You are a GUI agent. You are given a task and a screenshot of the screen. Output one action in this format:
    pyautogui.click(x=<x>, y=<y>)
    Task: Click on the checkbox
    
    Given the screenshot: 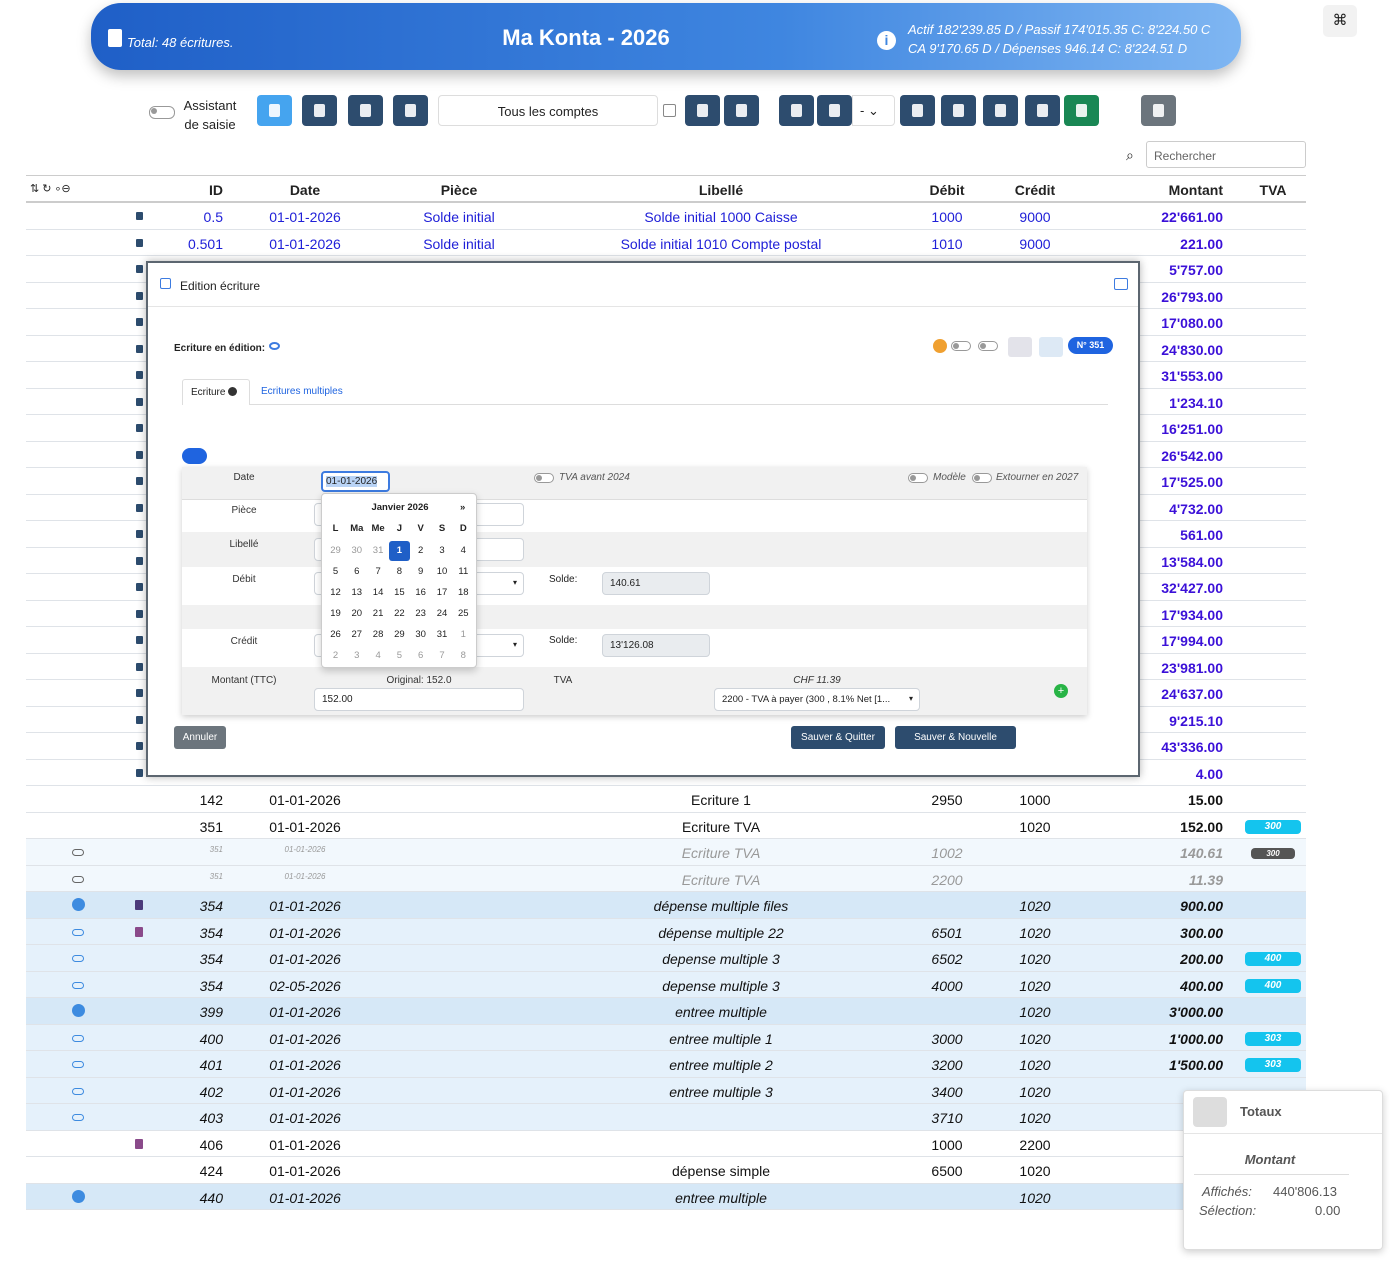 What is the action you would take?
    pyautogui.click(x=669, y=110)
    